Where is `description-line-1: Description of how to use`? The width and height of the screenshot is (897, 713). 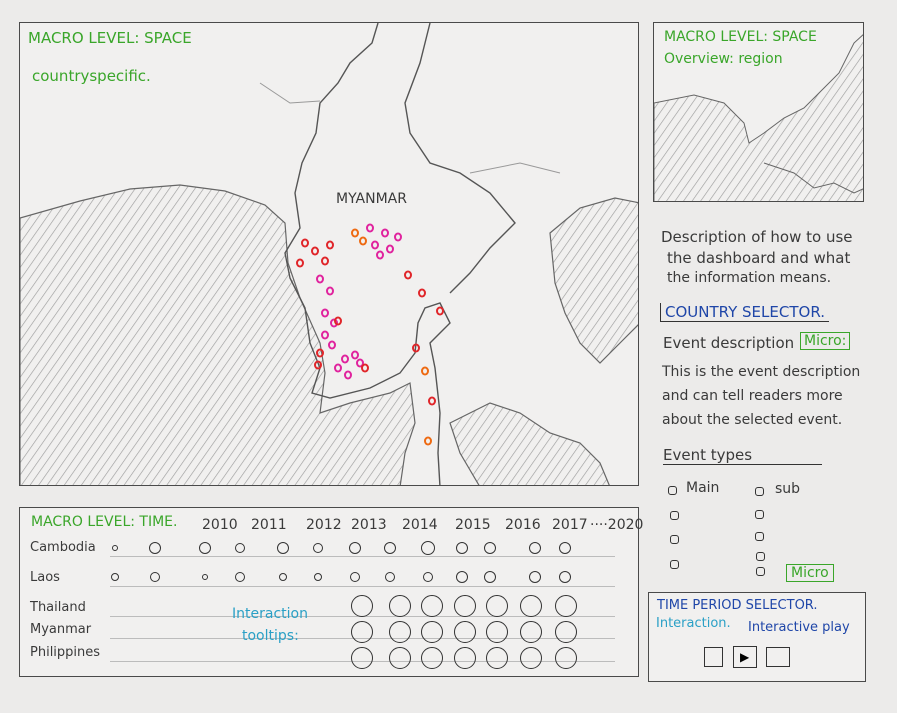 description-line-1: Description of how to use is located at coordinates (757, 237).